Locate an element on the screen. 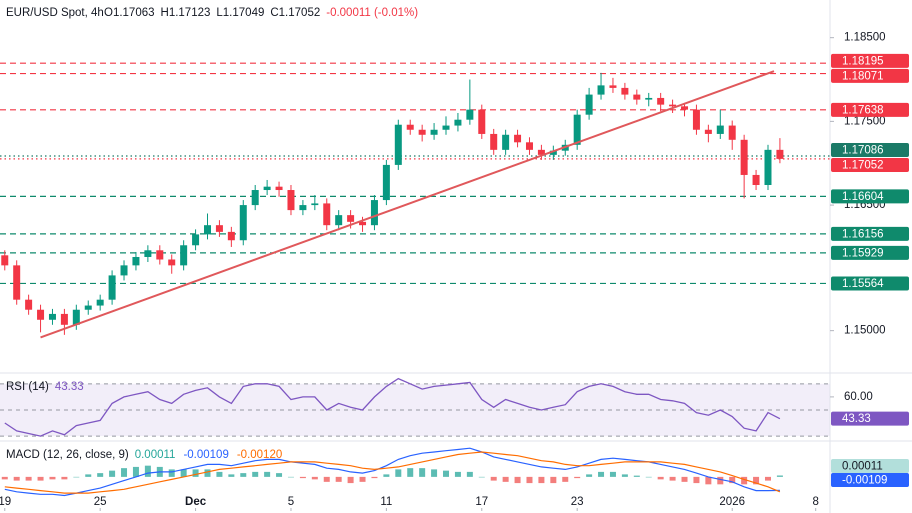 Image resolution: width=912 pixels, height=513 pixels. x-tick-label: 8 is located at coordinates (815, 502).